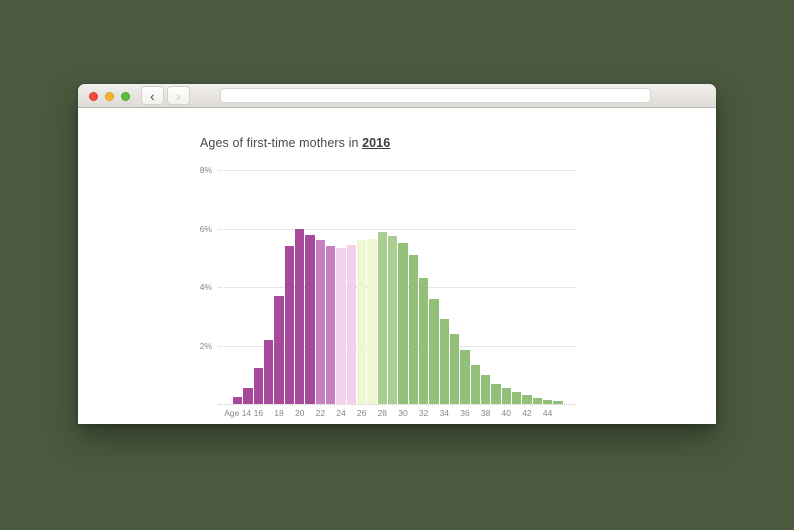  What do you see at coordinates (506, 413) in the screenshot?
I see `x-tick-label-40: 40` at bounding box center [506, 413].